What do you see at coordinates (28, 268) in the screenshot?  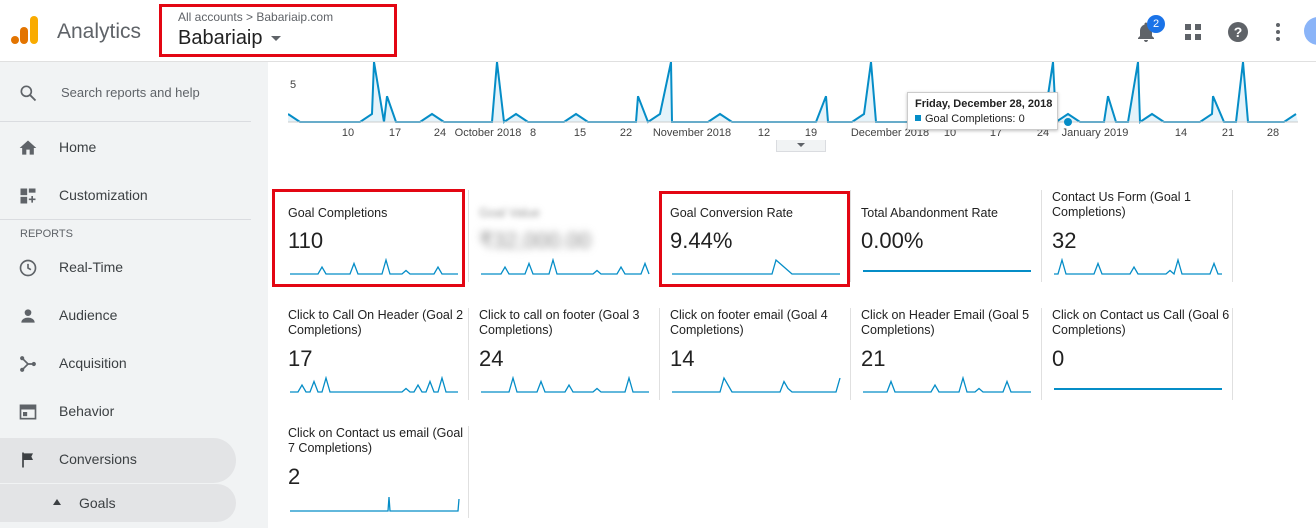 I see `clock-icon` at bounding box center [28, 268].